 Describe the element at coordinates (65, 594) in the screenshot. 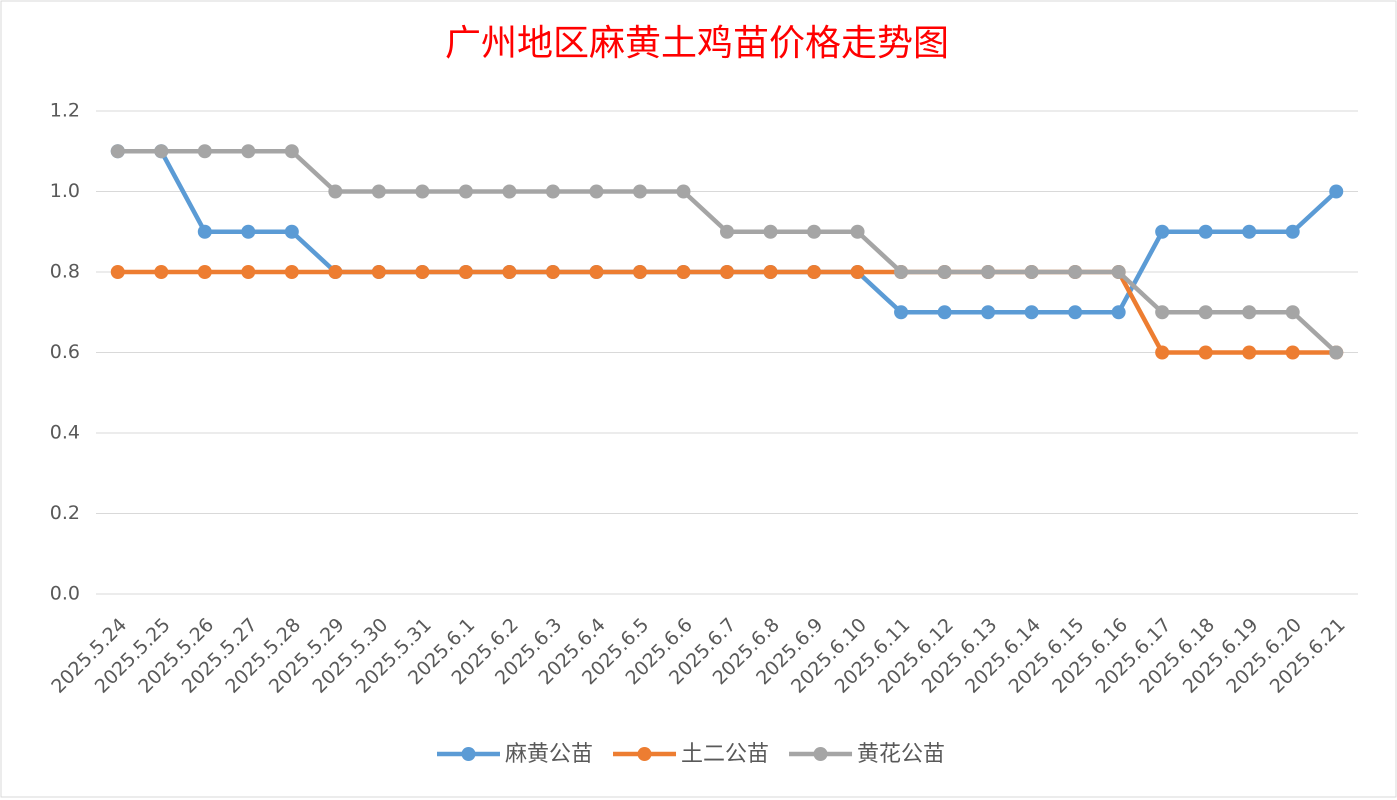

I see `y-tick-label: 0.0` at that location.